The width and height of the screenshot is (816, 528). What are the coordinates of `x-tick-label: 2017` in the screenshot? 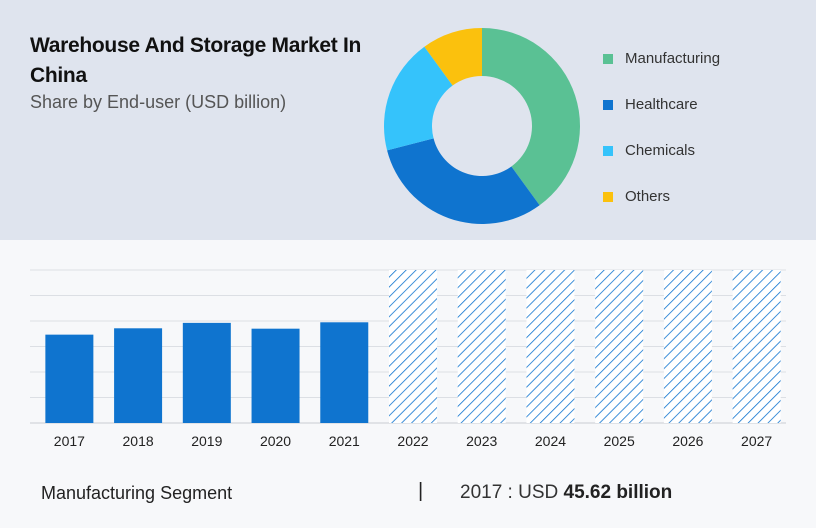 It's located at (69, 441).